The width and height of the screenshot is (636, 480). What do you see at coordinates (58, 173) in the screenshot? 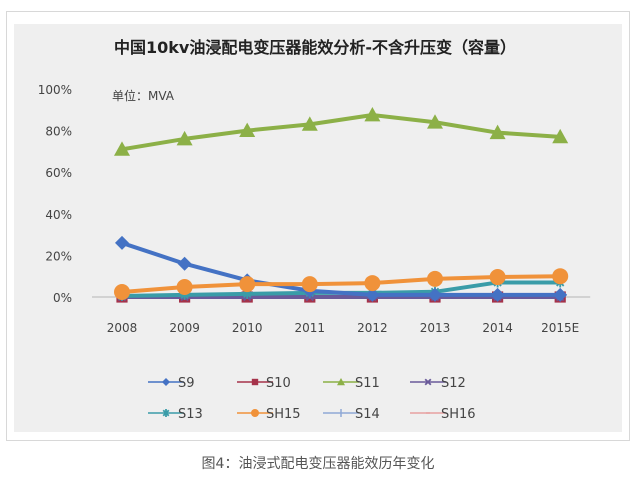
I see `y-tick-label: 60%` at bounding box center [58, 173].